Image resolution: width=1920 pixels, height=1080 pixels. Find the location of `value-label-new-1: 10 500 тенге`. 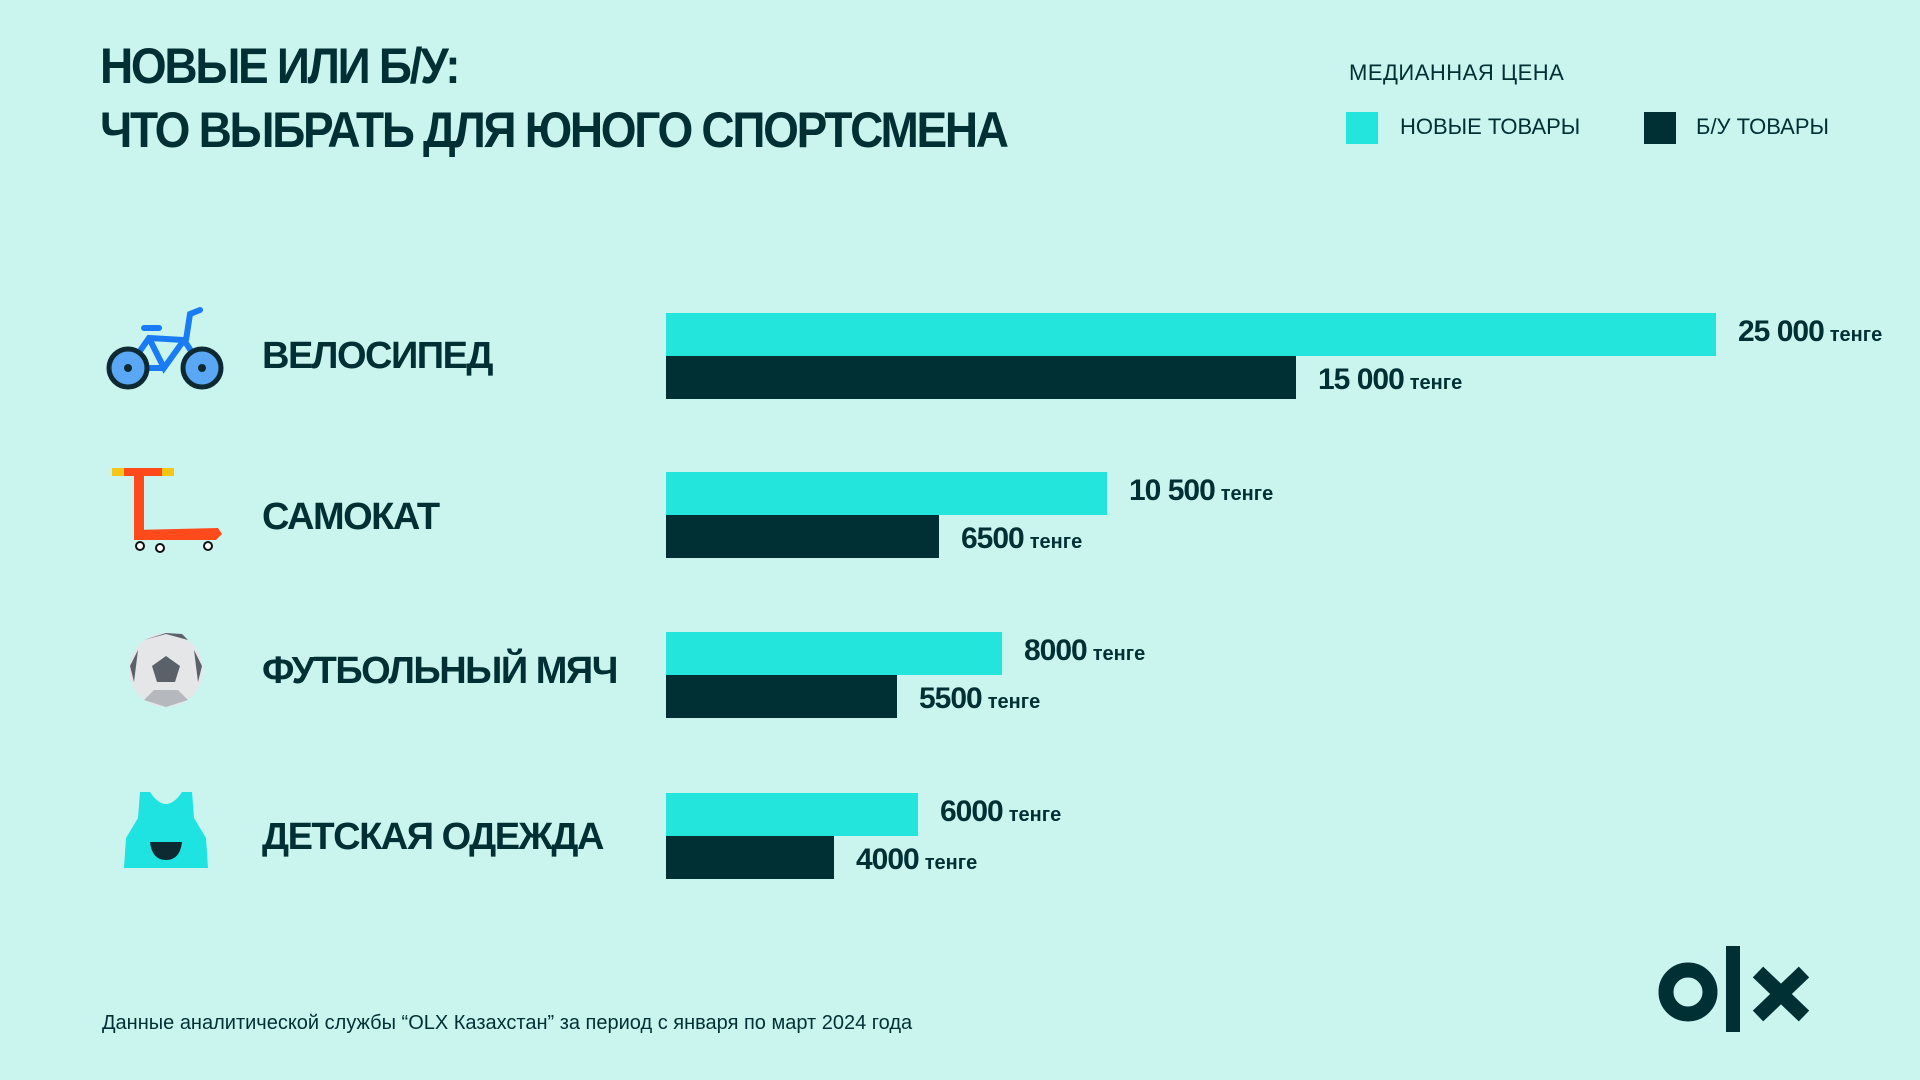

value-label-new-1: 10 500 тенге is located at coordinates (1201, 491).